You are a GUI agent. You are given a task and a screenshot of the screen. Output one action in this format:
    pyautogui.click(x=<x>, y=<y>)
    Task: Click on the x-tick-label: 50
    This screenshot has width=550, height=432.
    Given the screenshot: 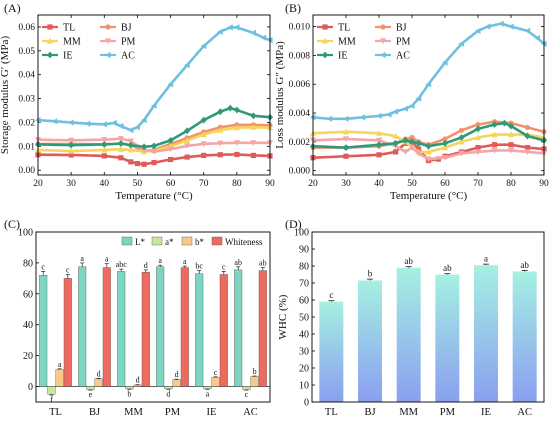 What is the action you would take?
    pyautogui.click(x=138, y=184)
    